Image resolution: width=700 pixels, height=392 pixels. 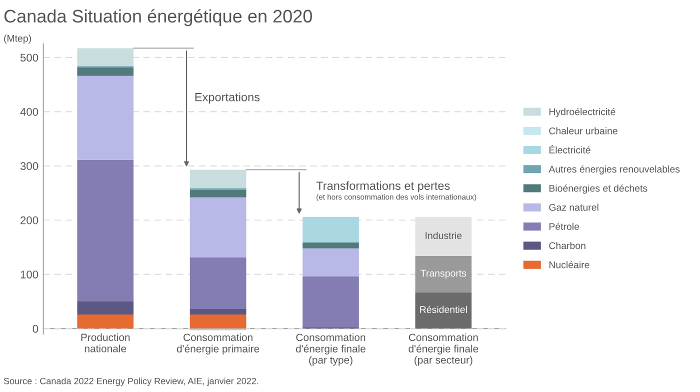 What do you see at coordinates (131, 382) in the screenshot?
I see `source-note: Source : Canada 2022 Energy Policy Review, AIE, janvier 2022.` at bounding box center [131, 382].